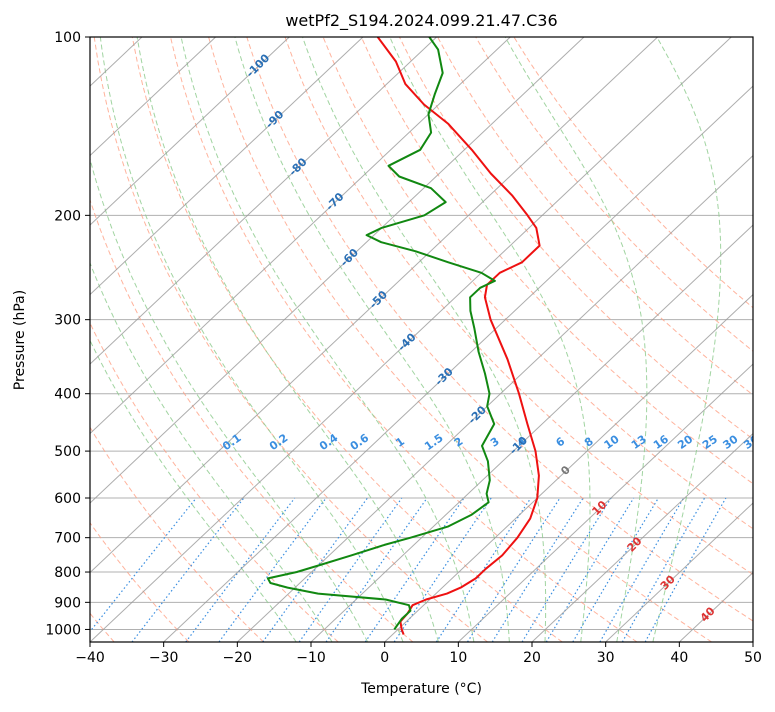  I want to click on x-tick-label: −40, so click(90, 658).